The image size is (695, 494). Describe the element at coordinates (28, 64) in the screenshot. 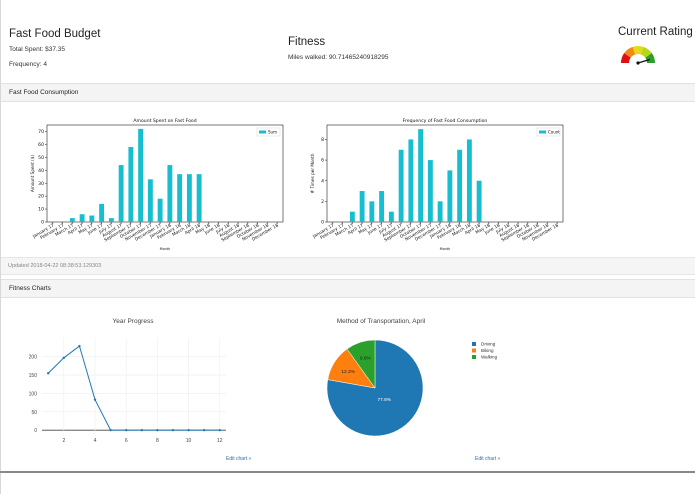

I see `frequency-text: Frequency: 4` at that location.